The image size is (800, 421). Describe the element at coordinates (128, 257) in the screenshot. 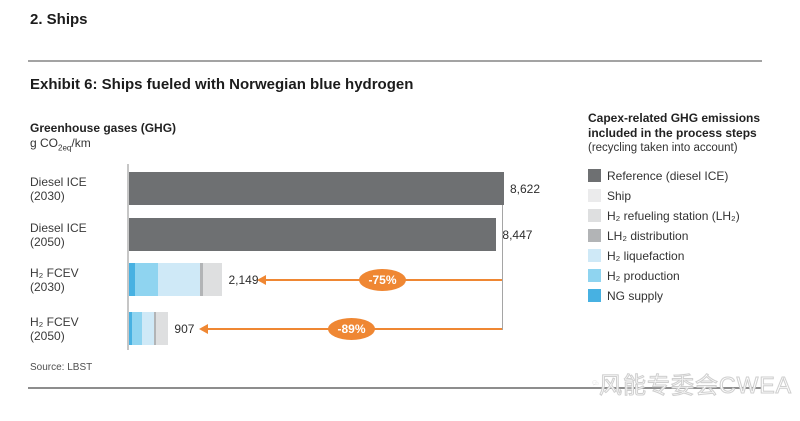

I see `axis-line` at that location.